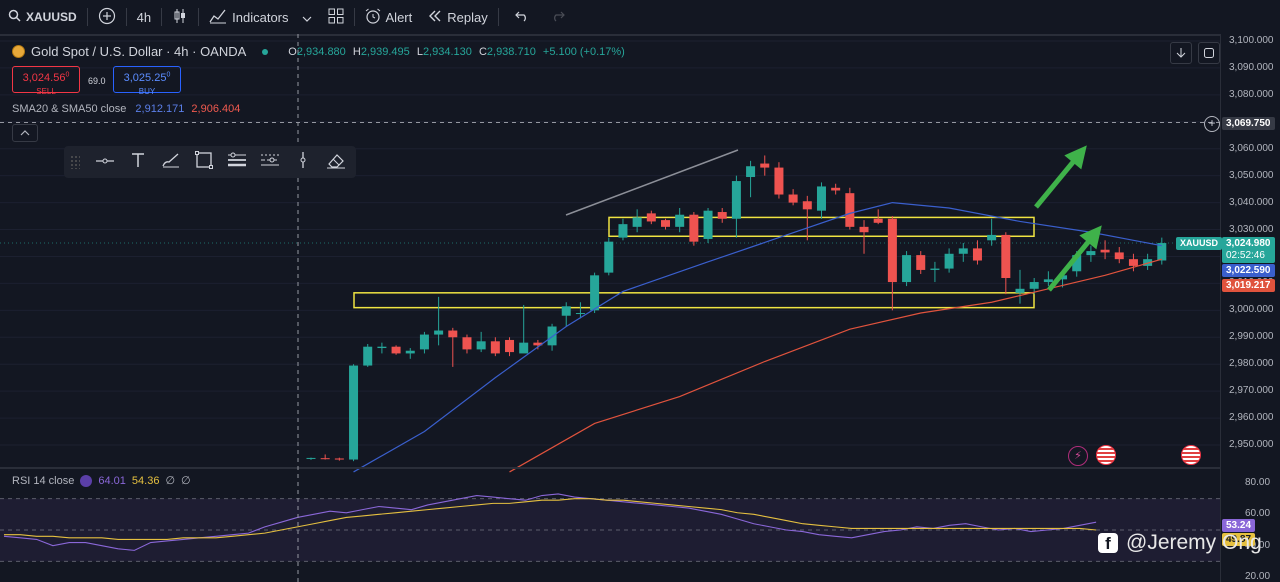 Image resolution: width=1280 pixels, height=582 pixels. Describe the element at coordinates (1251, 175) in the screenshot. I see `price-tick-label: 3,050.000` at that location.